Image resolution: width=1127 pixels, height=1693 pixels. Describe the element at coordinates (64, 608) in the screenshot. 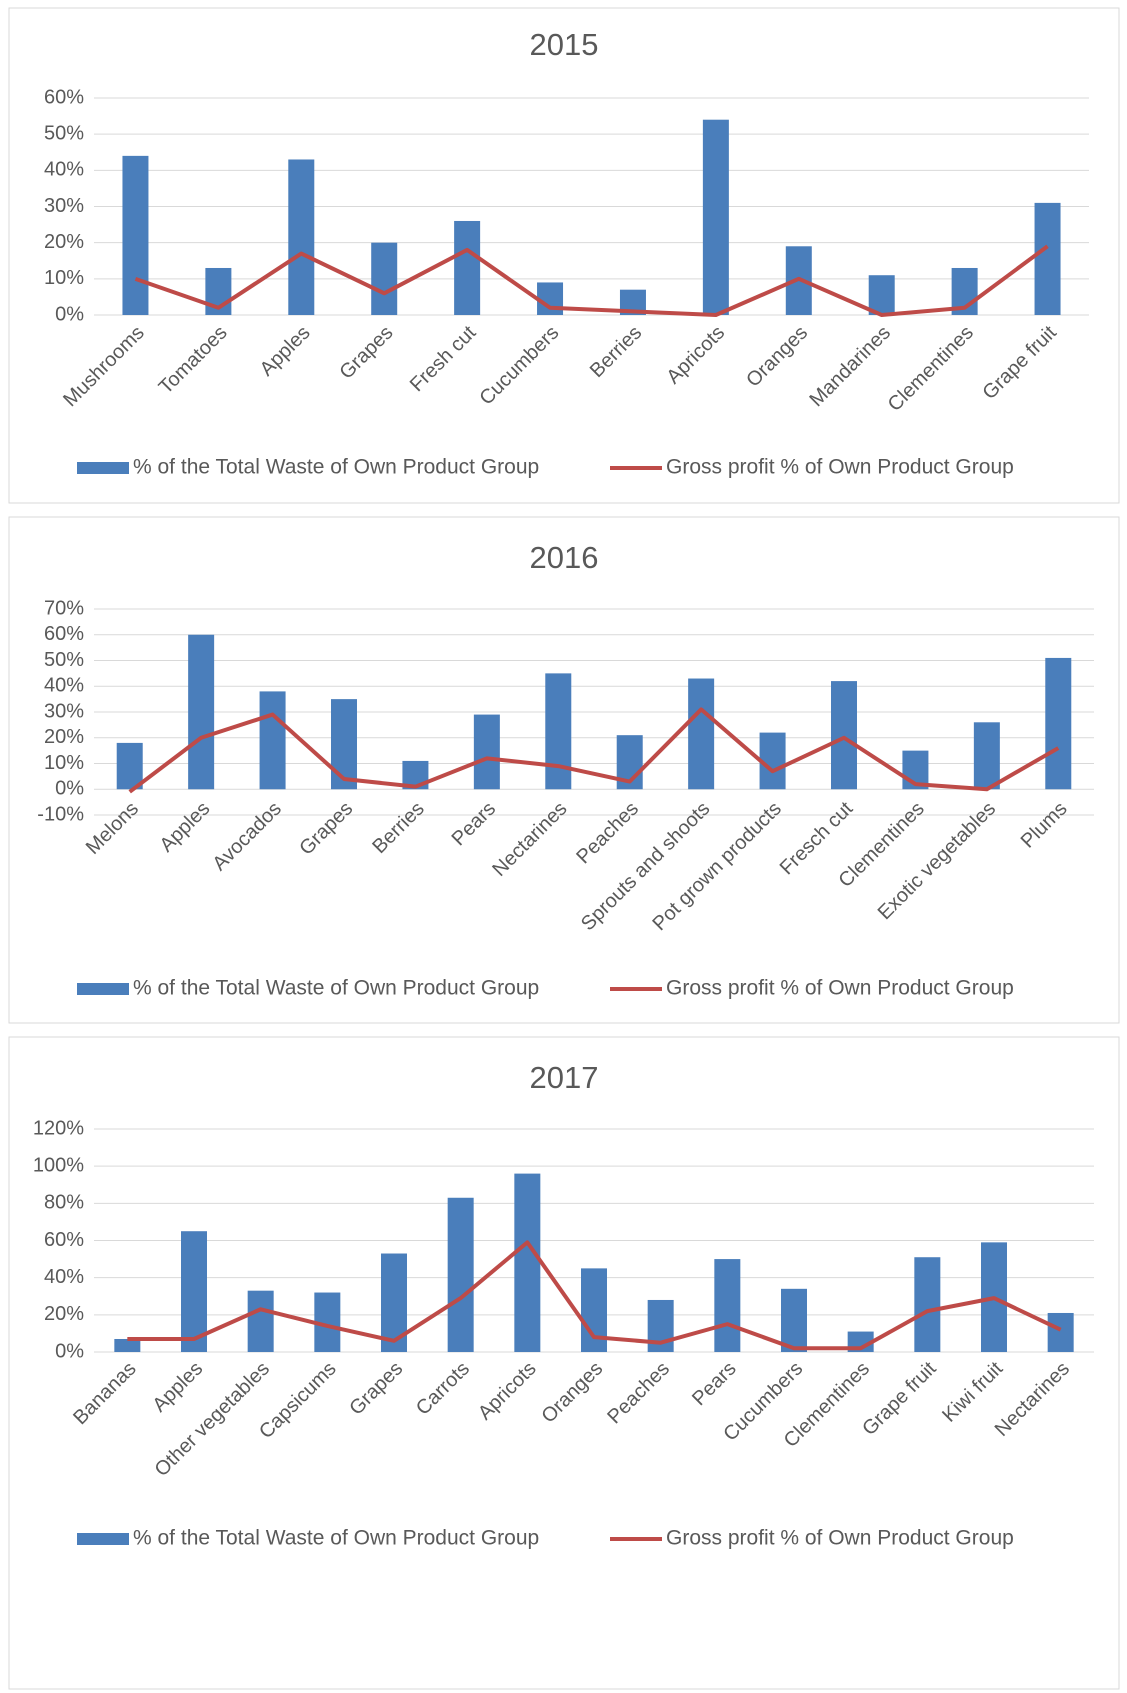

I see `y-tick-label: 70%` at that location.